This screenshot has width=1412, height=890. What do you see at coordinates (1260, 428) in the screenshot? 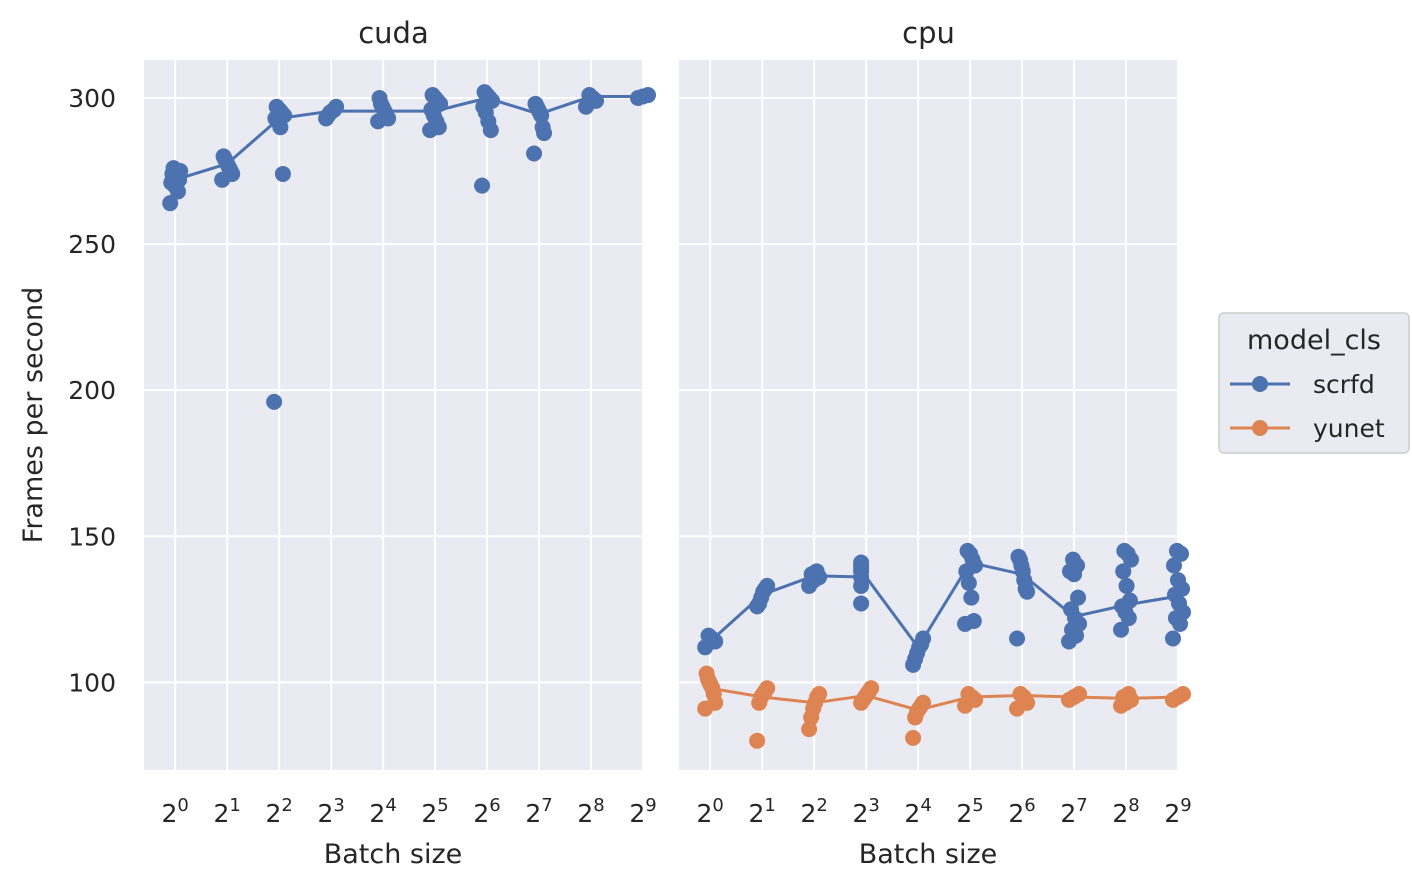
I see `legend-marker-yunet` at bounding box center [1260, 428].